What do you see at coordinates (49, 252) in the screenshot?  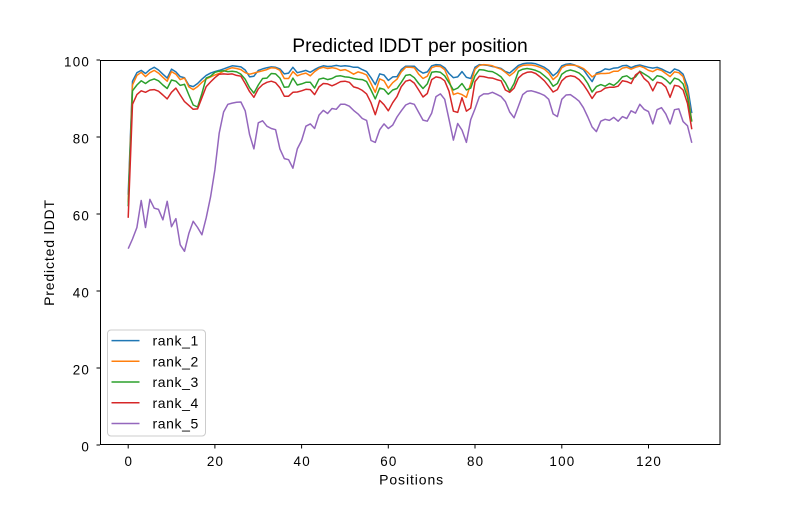 I see `svg-text: Predicted lDDT` at bounding box center [49, 252].